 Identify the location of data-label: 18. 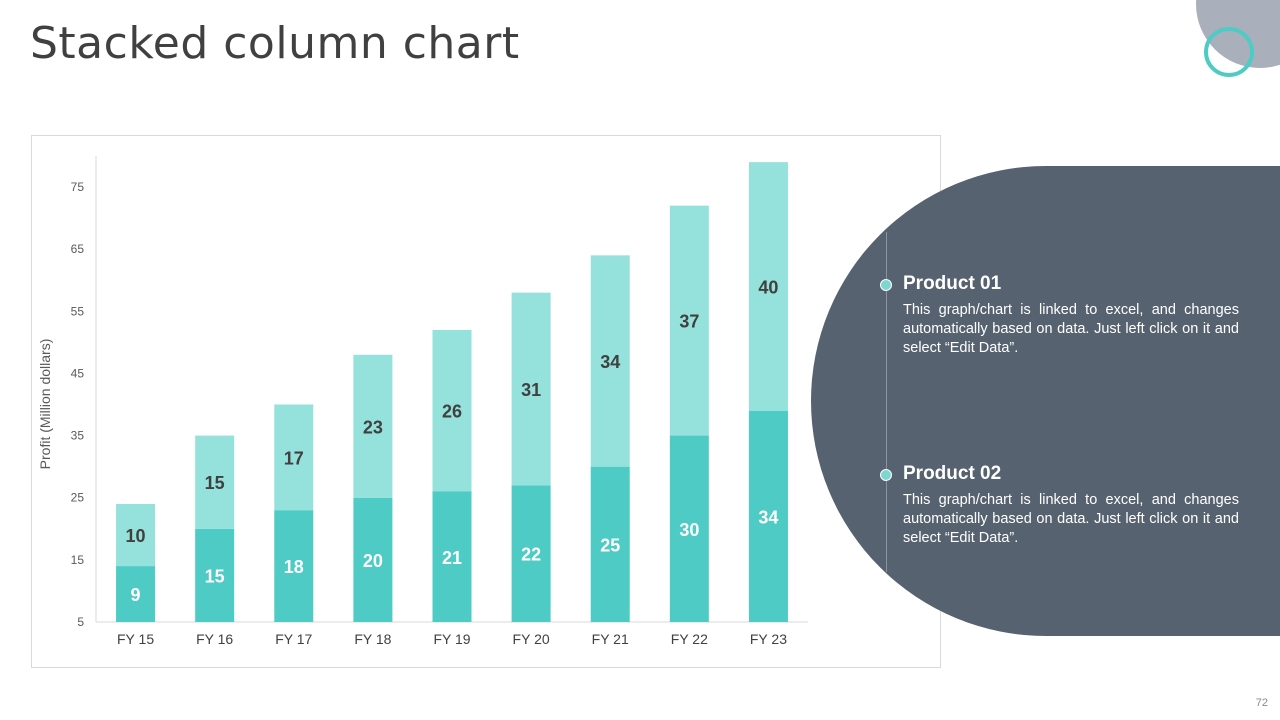
(294, 567).